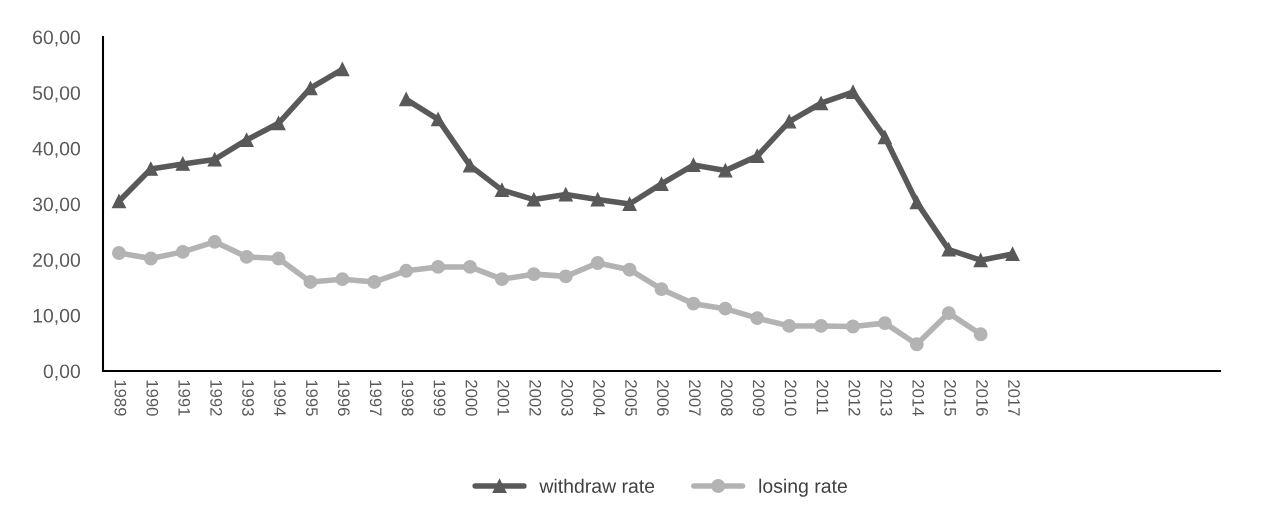 The height and width of the screenshot is (508, 1261). Describe the element at coordinates (56, 205) in the screenshot. I see `y-tick-label: 30,00` at that location.